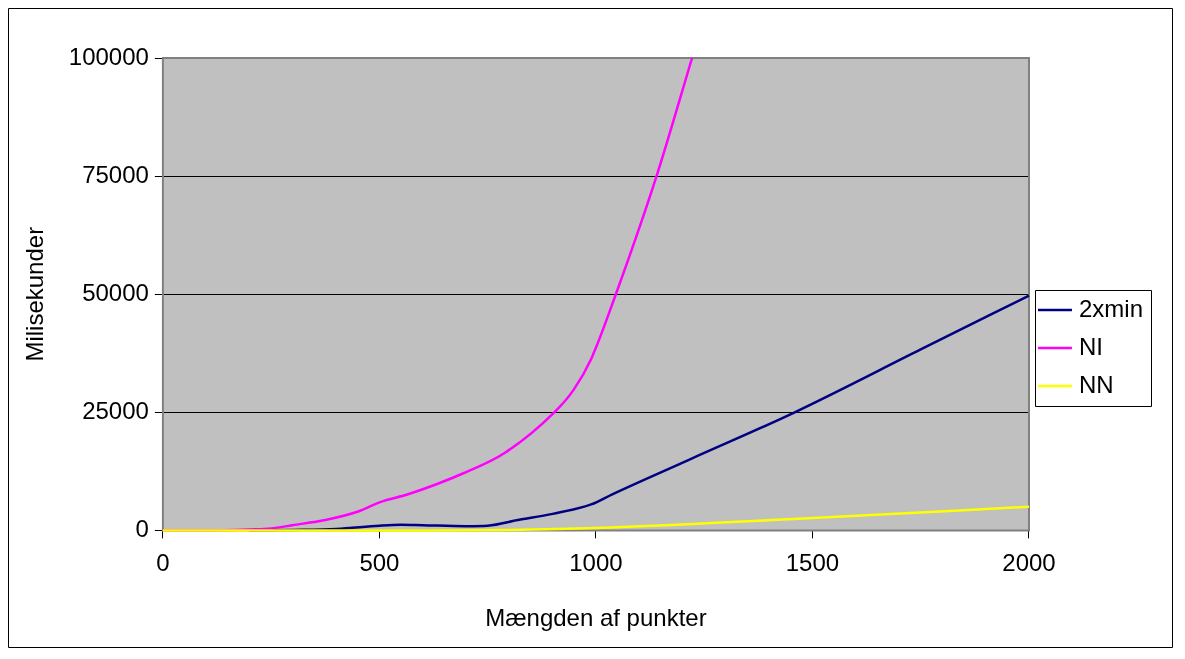 The image size is (1185, 659). I want to click on y-axis-title: Milisekunder, so click(35, 294).